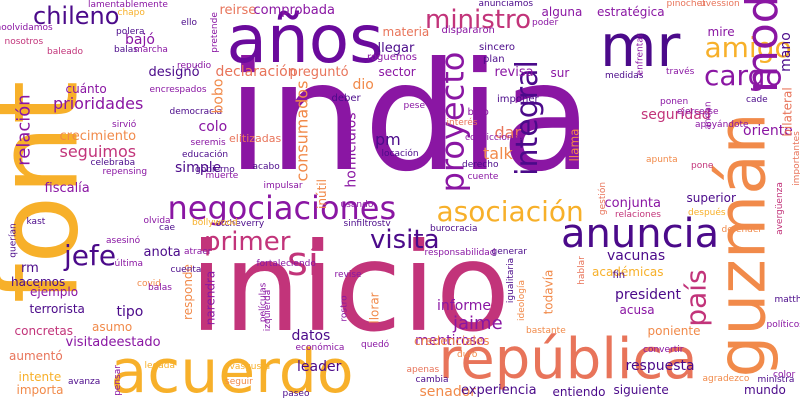 The width and height of the screenshot is (800, 400). Describe the element at coordinates (186, 269) in the screenshot. I see `word-cuenta: cuenta` at that location.